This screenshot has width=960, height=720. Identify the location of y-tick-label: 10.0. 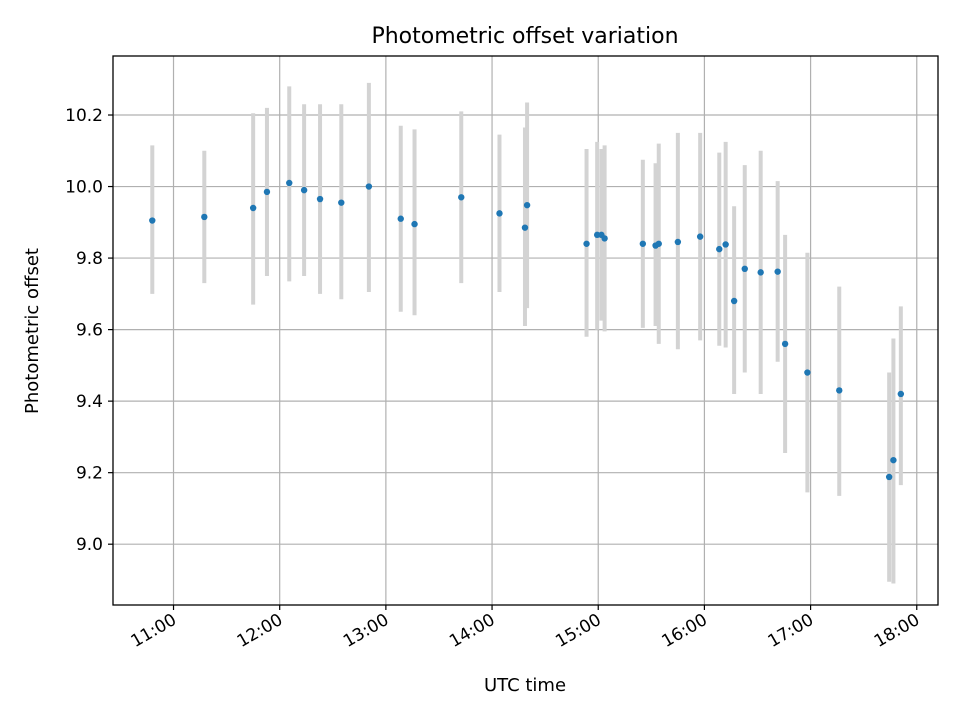
(84, 188).